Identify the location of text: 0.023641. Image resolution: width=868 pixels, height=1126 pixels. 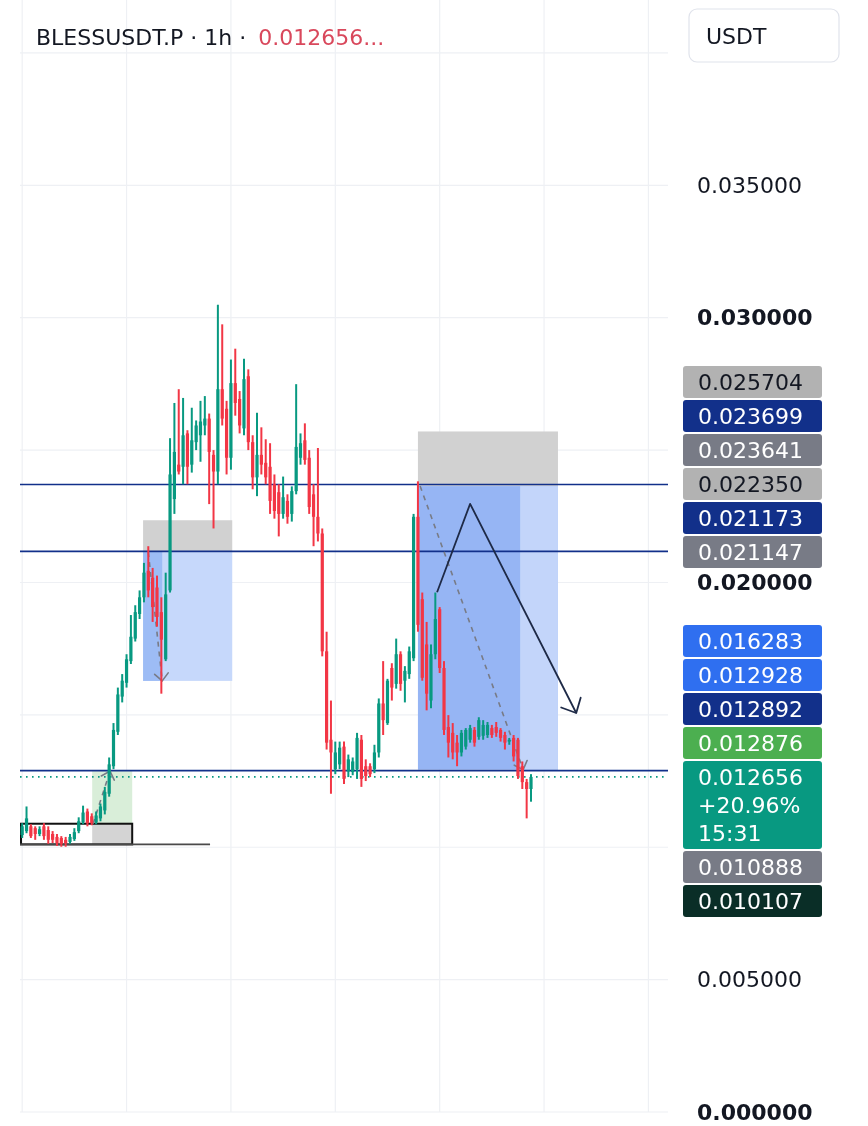
(750, 450).